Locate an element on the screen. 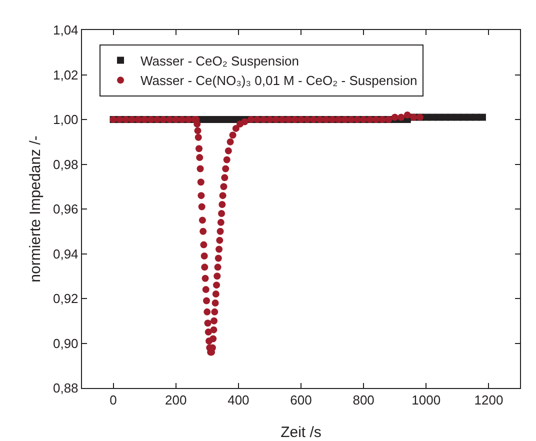  x-tick-label: 0 is located at coordinates (113, 400).